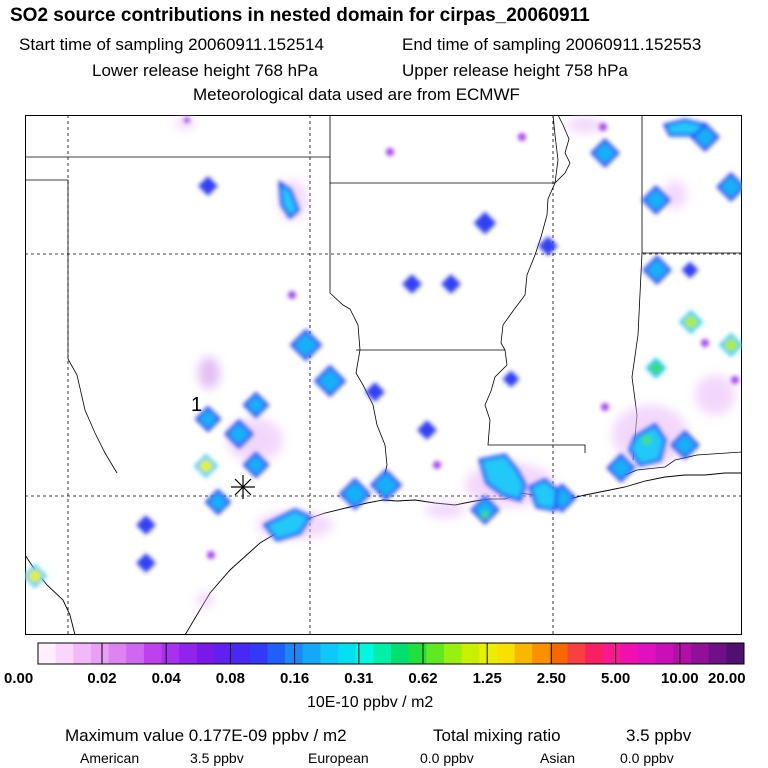  What do you see at coordinates (497, 735) in the screenshot?
I see `total-mixing-ratio-label: Total mixing ratio` at bounding box center [497, 735].